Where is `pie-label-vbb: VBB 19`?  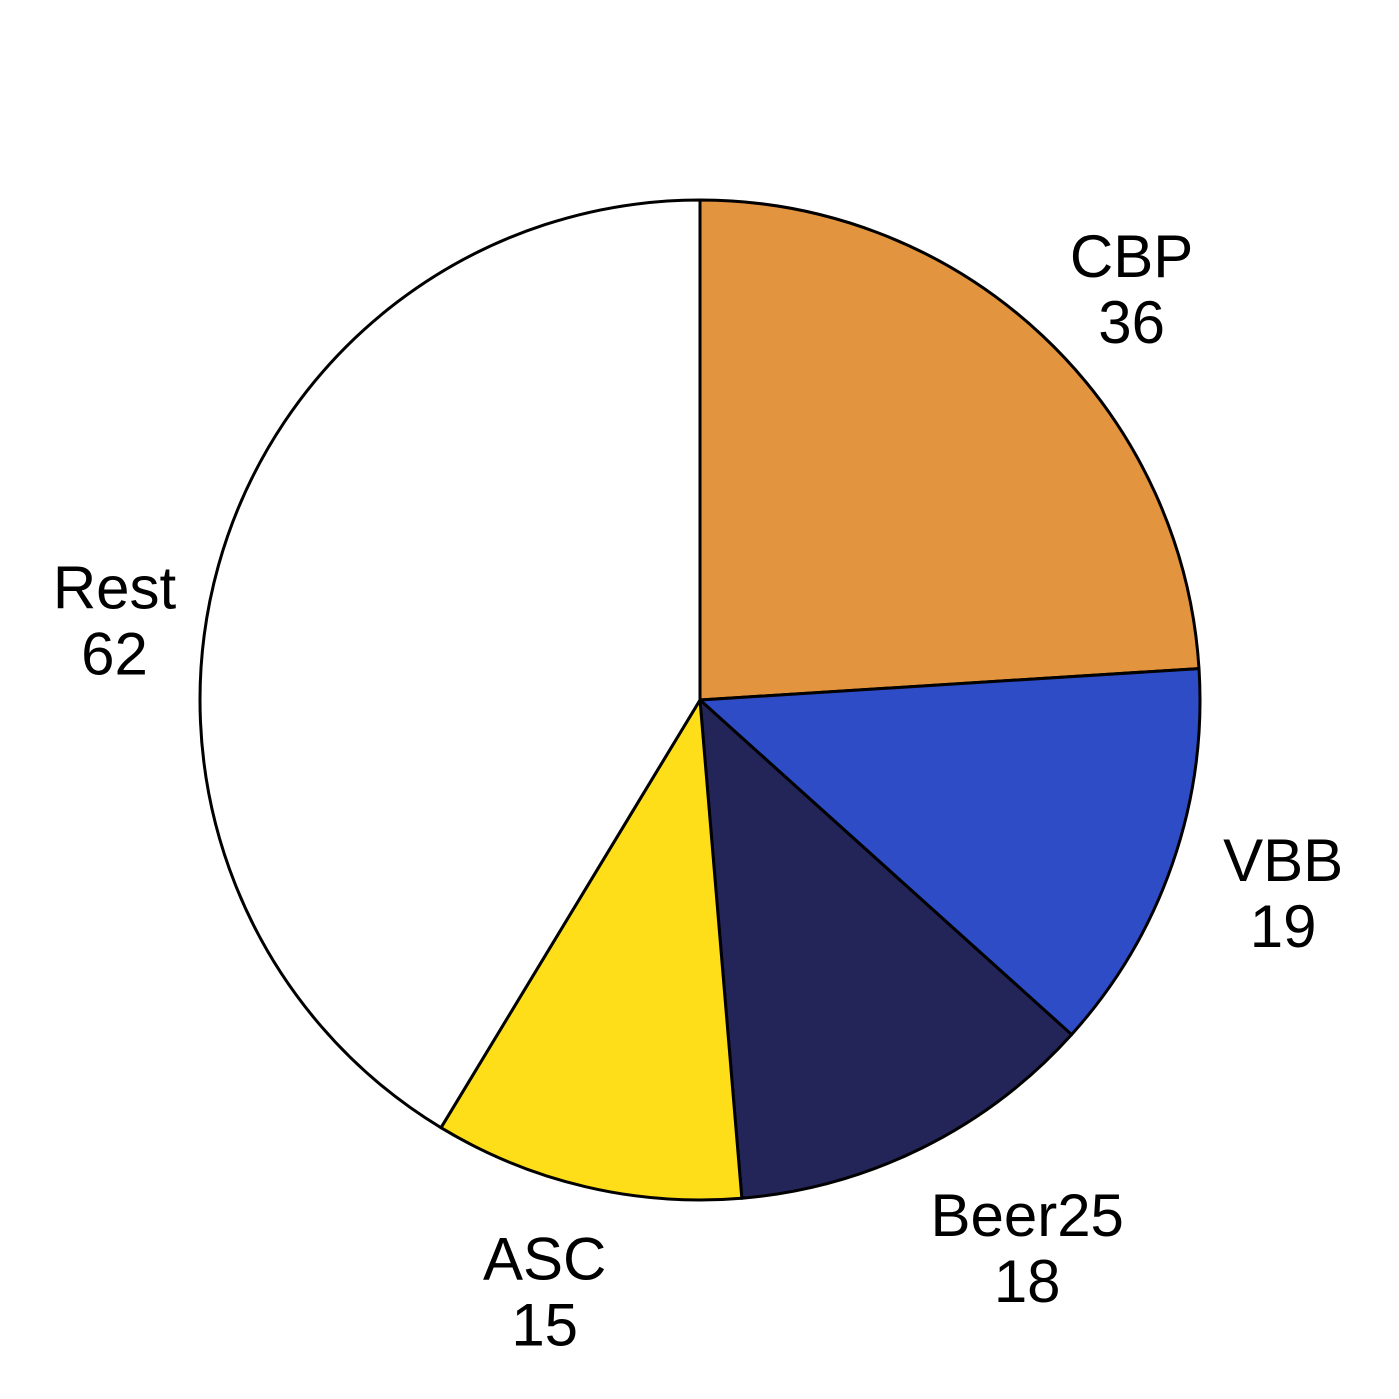
pie-label-vbb: VBB 19 is located at coordinates (1283, 893).